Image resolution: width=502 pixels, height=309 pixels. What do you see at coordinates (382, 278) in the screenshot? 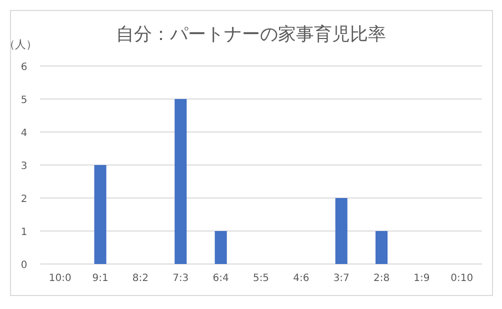
I see `x-tick-label: 2:8` at bounding box center [382, 278].